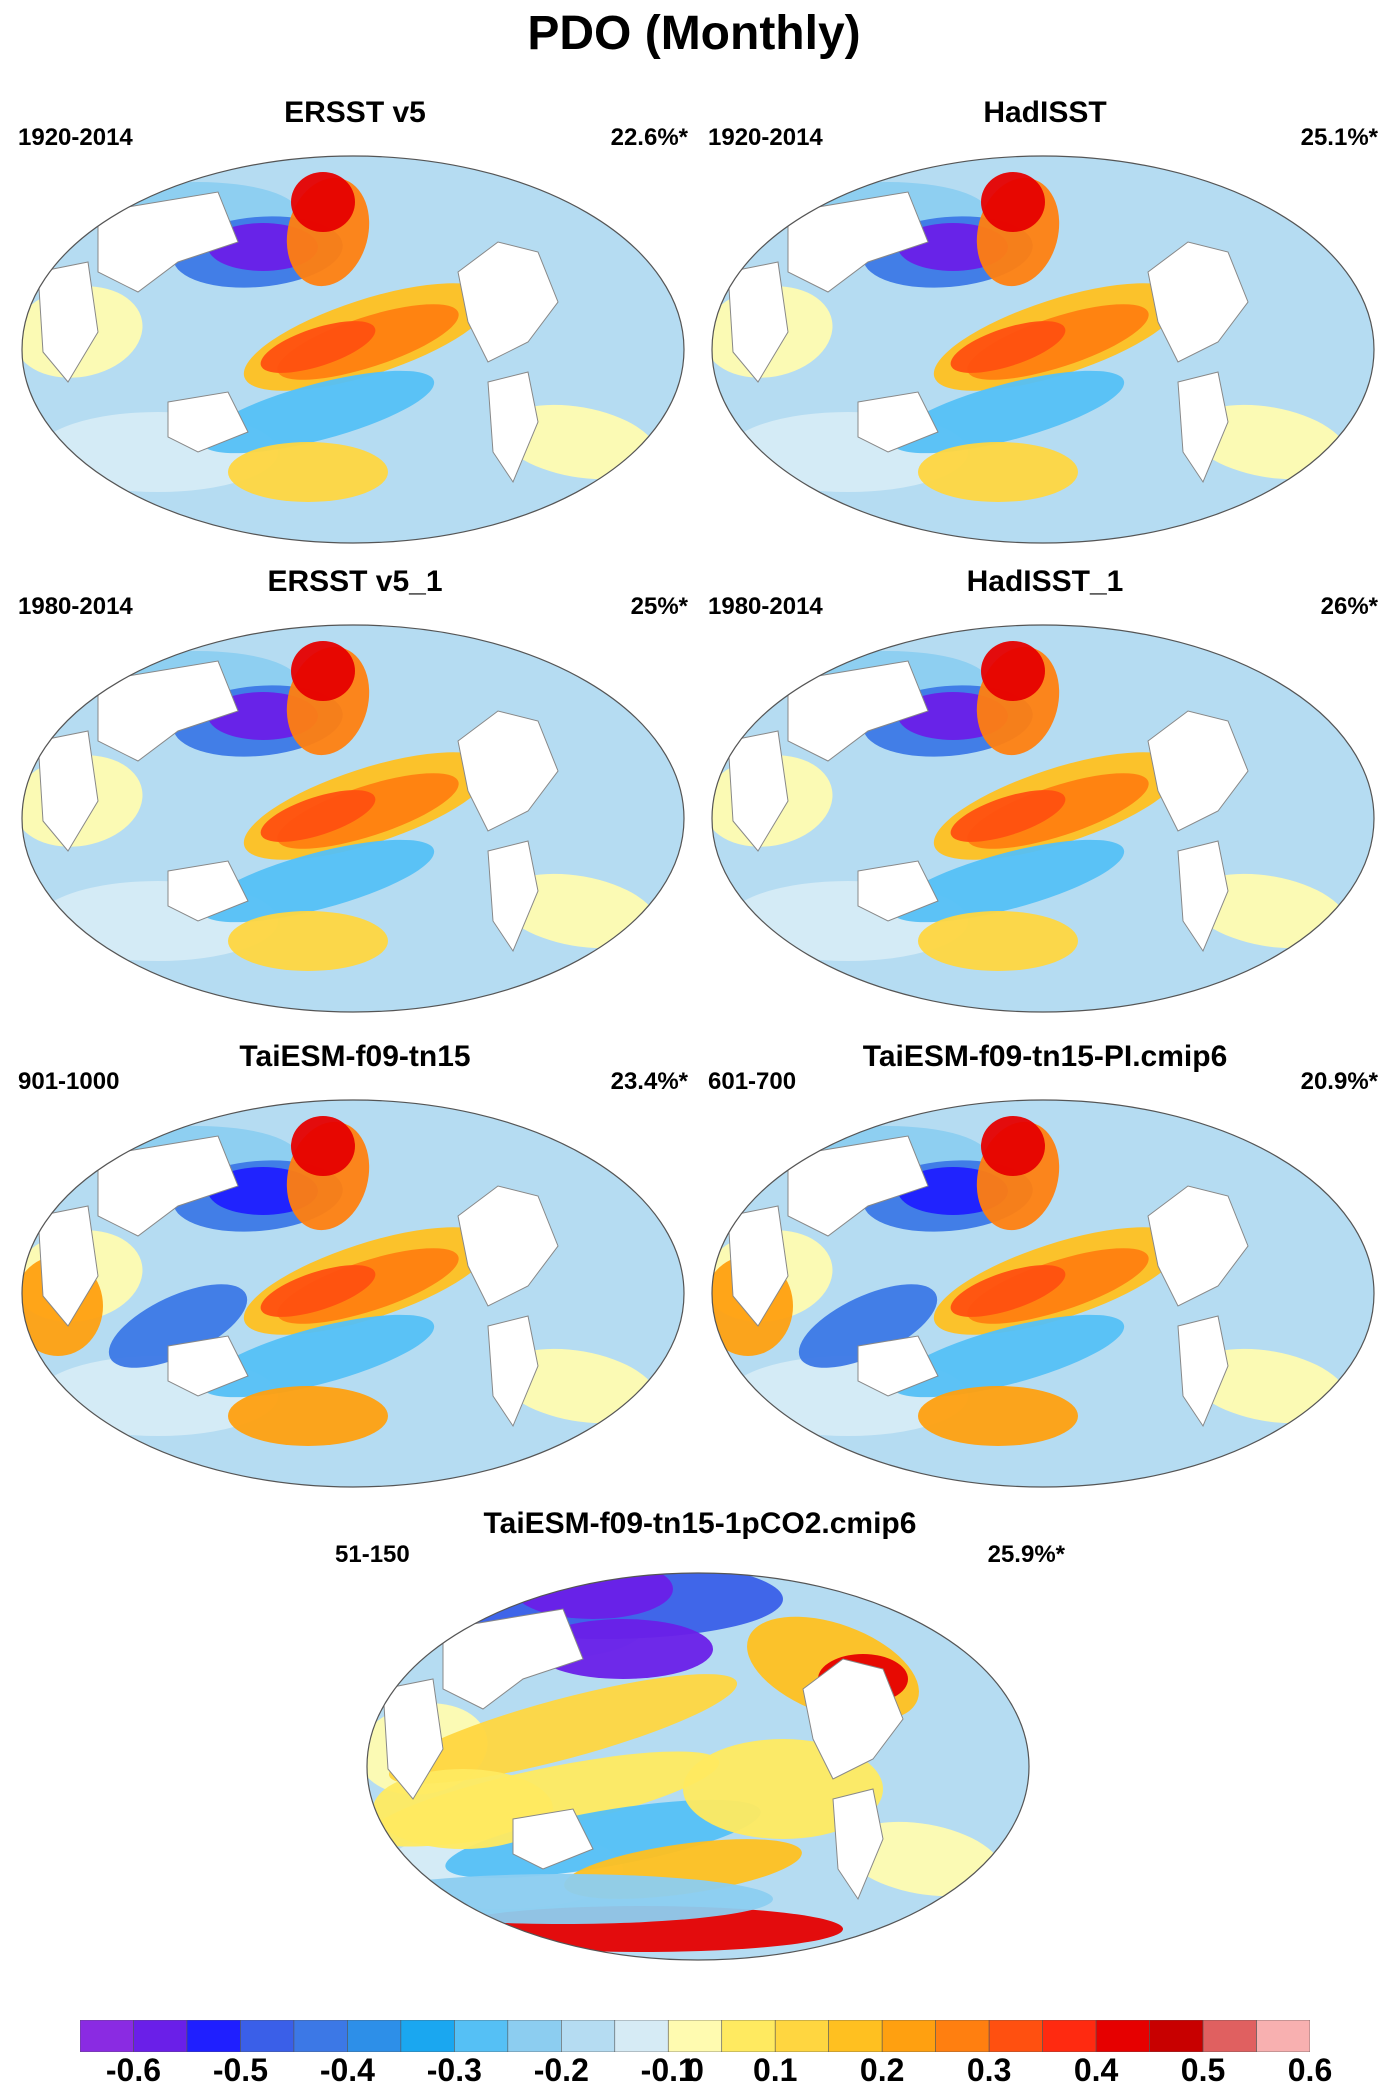 The image size is (1388, 2089). What do you see at coordinates (133, 2070) in the screenshot?
I see `colorbar-tick-label: -0.6` at bounding box center [133, 2070].